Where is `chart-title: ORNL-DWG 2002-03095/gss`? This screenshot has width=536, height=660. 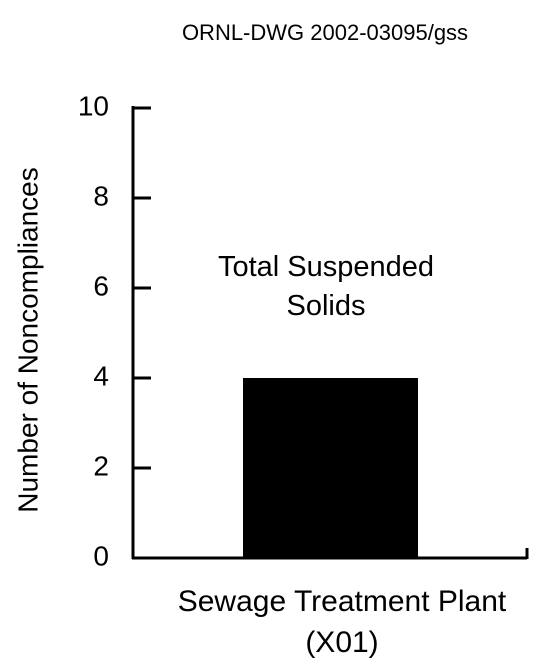 chart-title: ORNL-DWG 2002-03095/gss is located at coordinates (325, 32).